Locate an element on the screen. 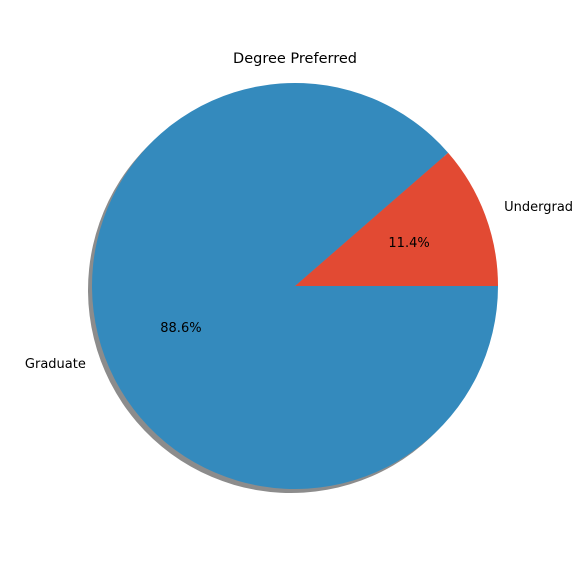 Image resolution: width=576 pixels, height=580 pixels. chart-title: Degree Preferred is located at coordinates (295, 59).